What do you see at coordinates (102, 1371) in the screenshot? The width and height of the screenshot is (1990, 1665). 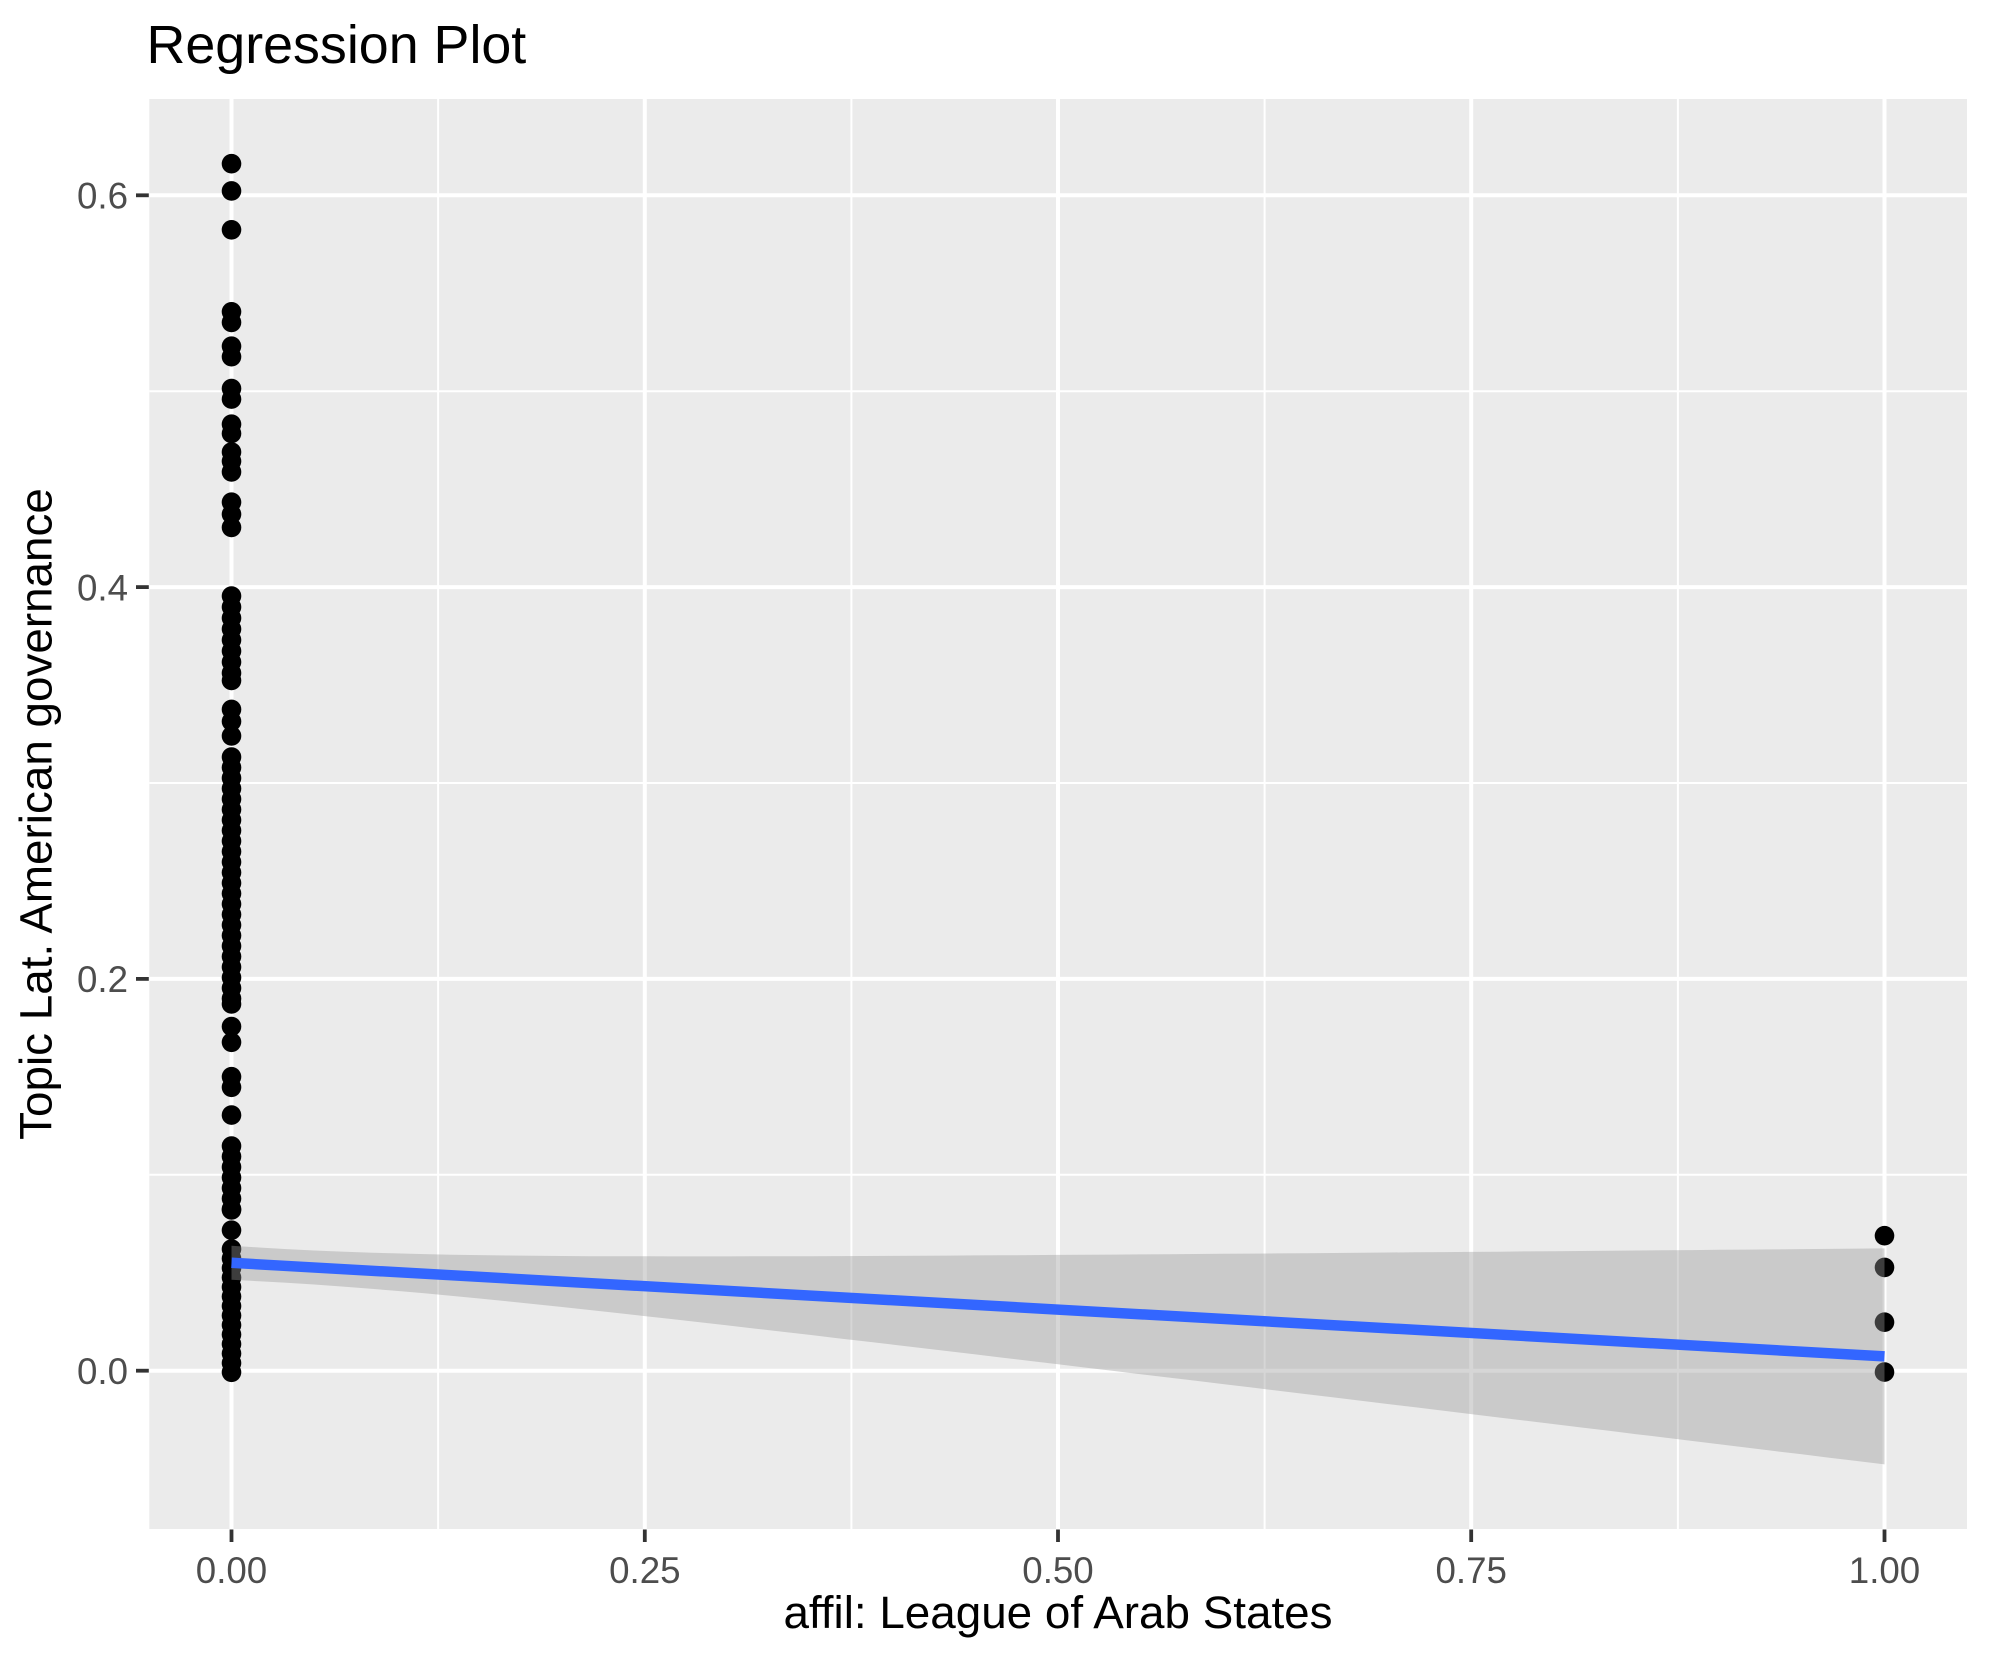 I see `svg-text: 0.0` at bounding box center [102, 1371].